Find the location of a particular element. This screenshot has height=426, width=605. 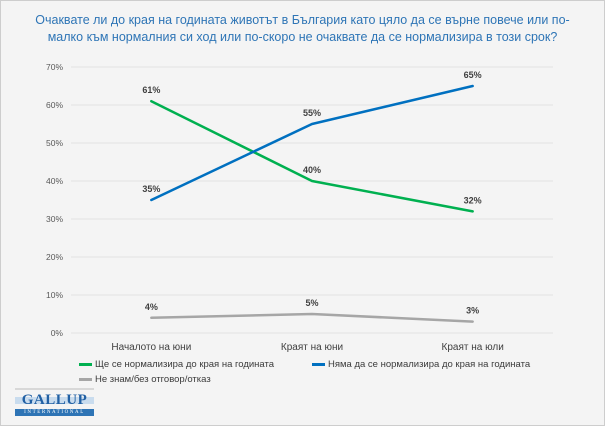

y-tick-label: 60% is located at coordinates (54, 105).